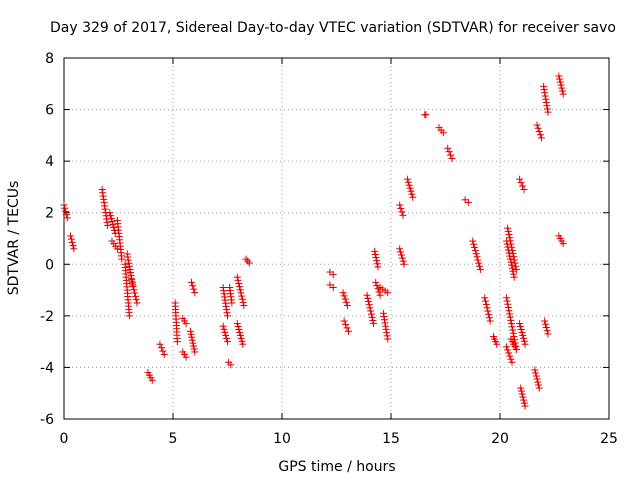 This screenshot has height=480, width=640. Describe the element at coordinates (282, 439) in the screenshot. I see `x-tick-label: 10` at that location.